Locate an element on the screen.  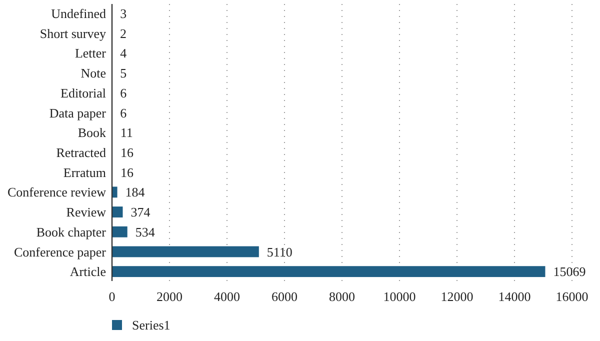
data-label: 11 is located at coordinates (126, 132).